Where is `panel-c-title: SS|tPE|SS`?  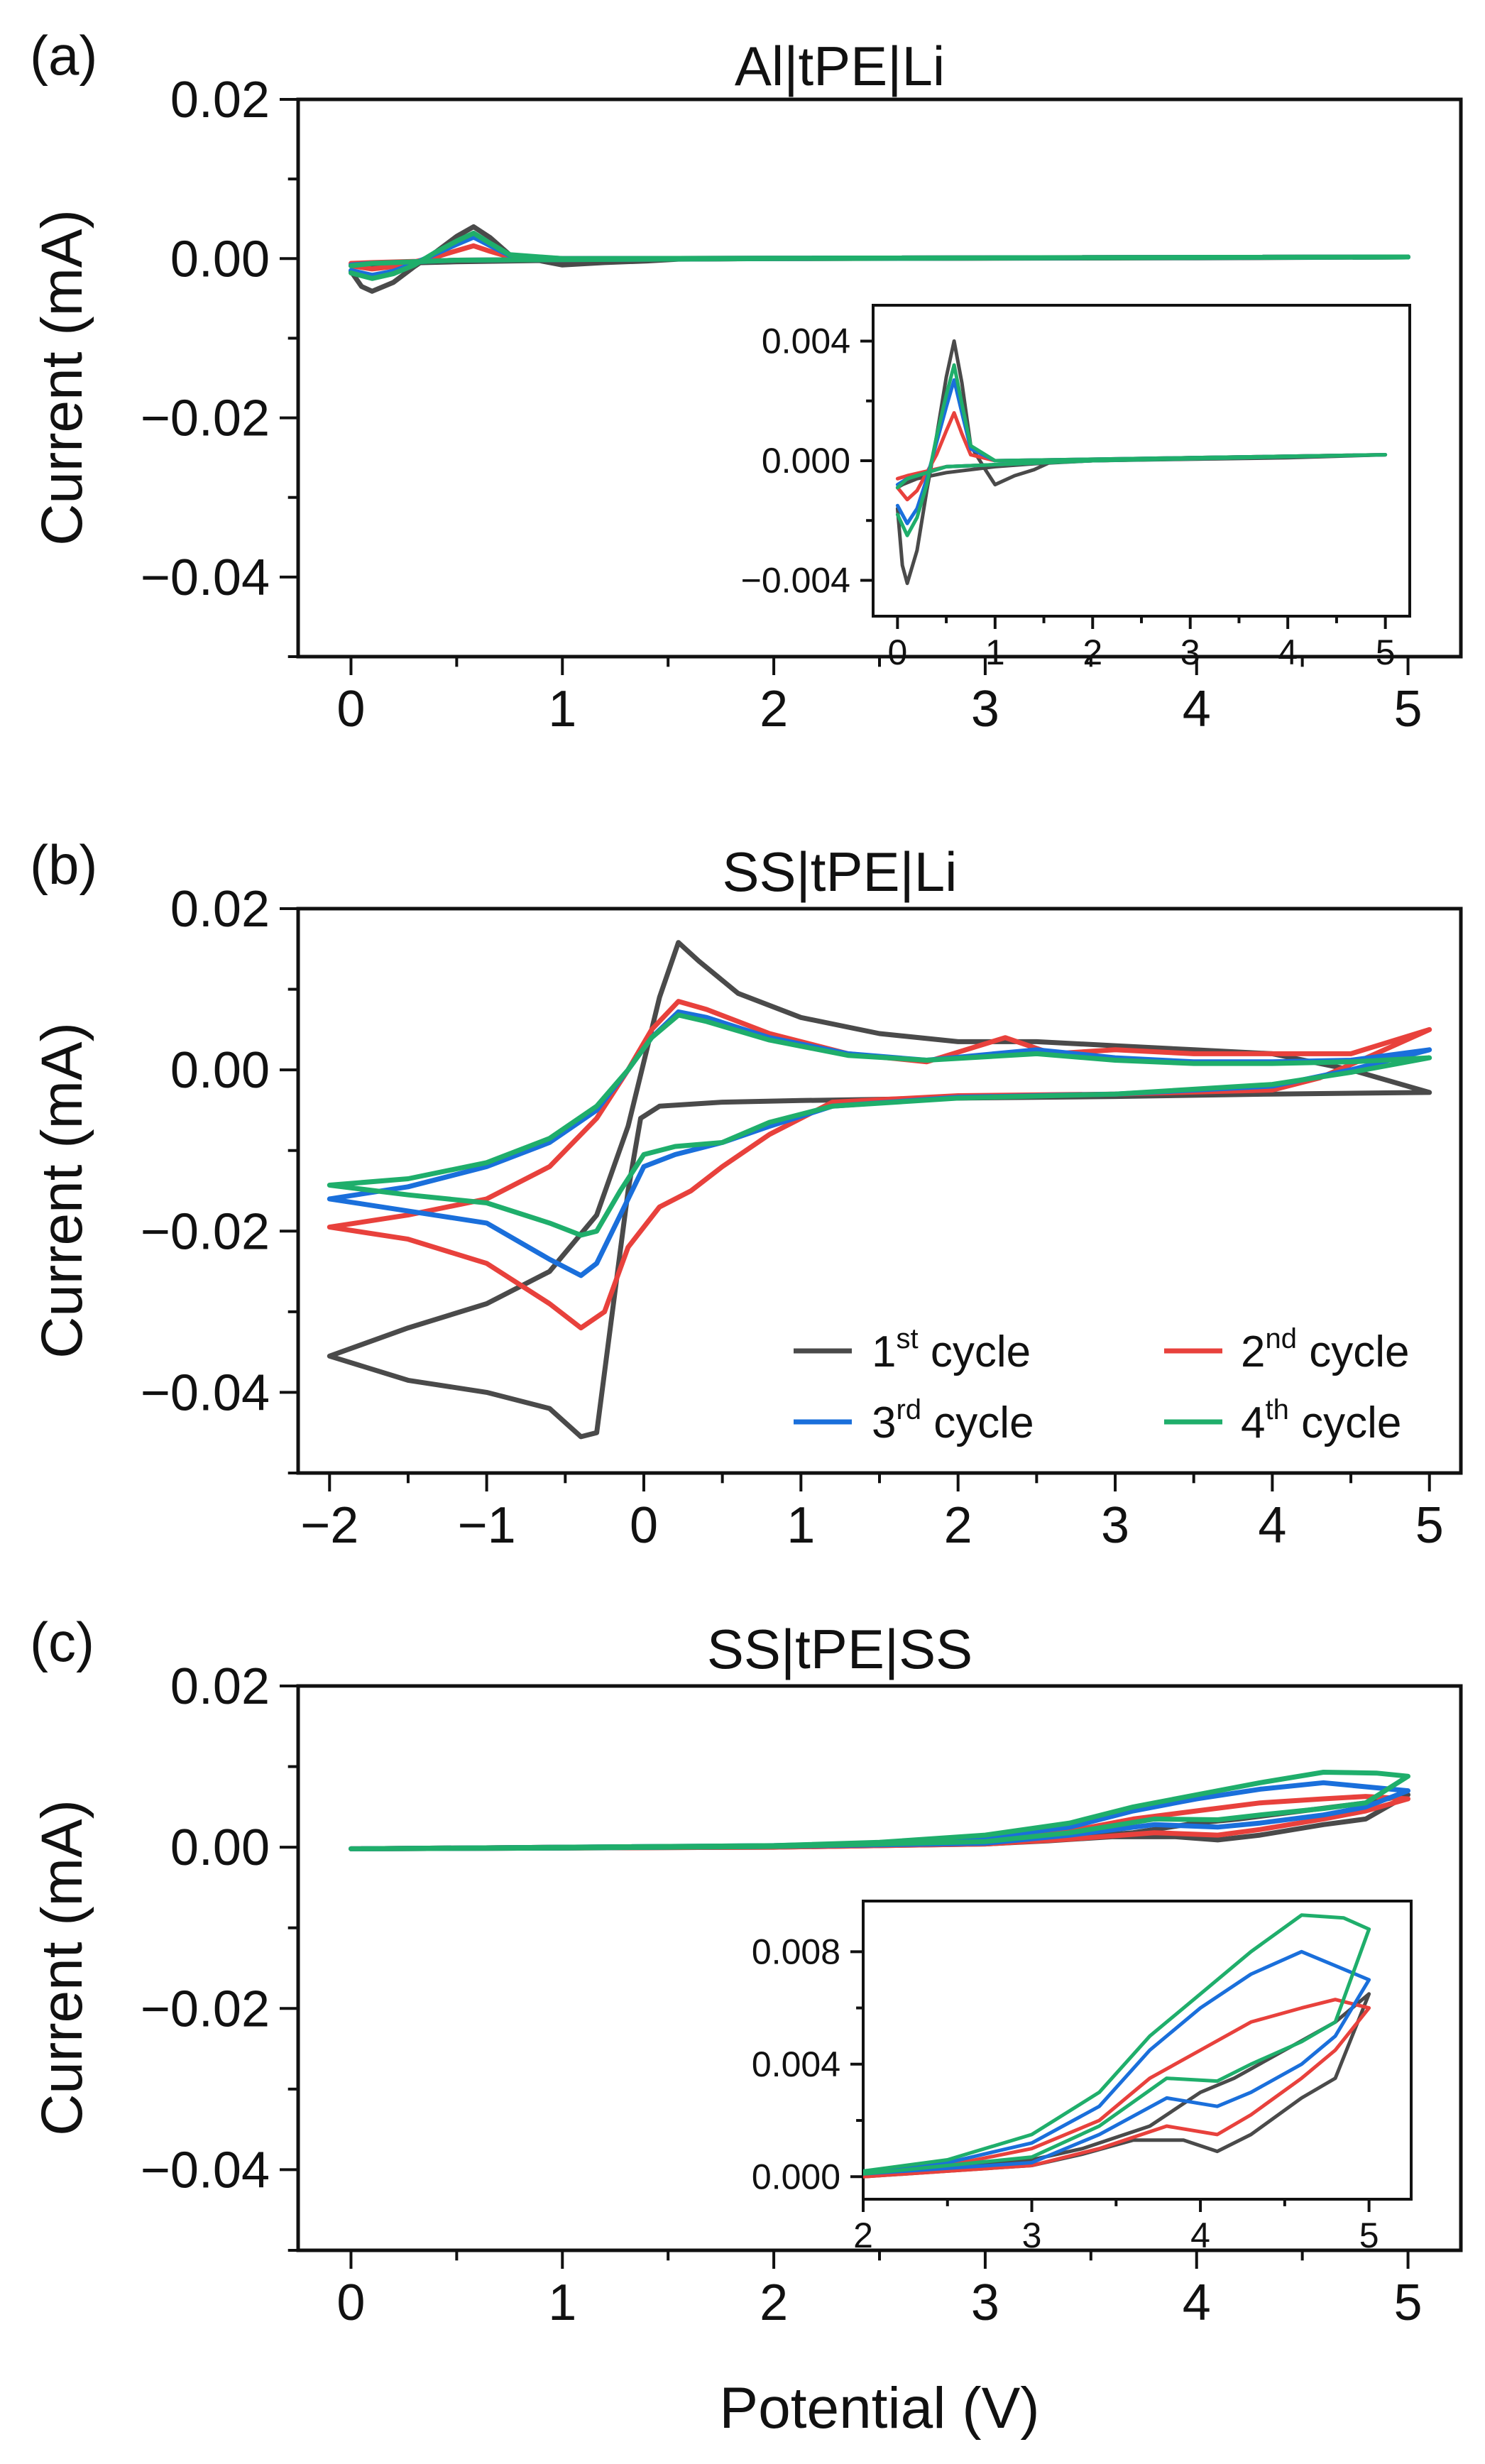
panel-c-title: SS|tPE|SS is located at coordinates (839, 1649).